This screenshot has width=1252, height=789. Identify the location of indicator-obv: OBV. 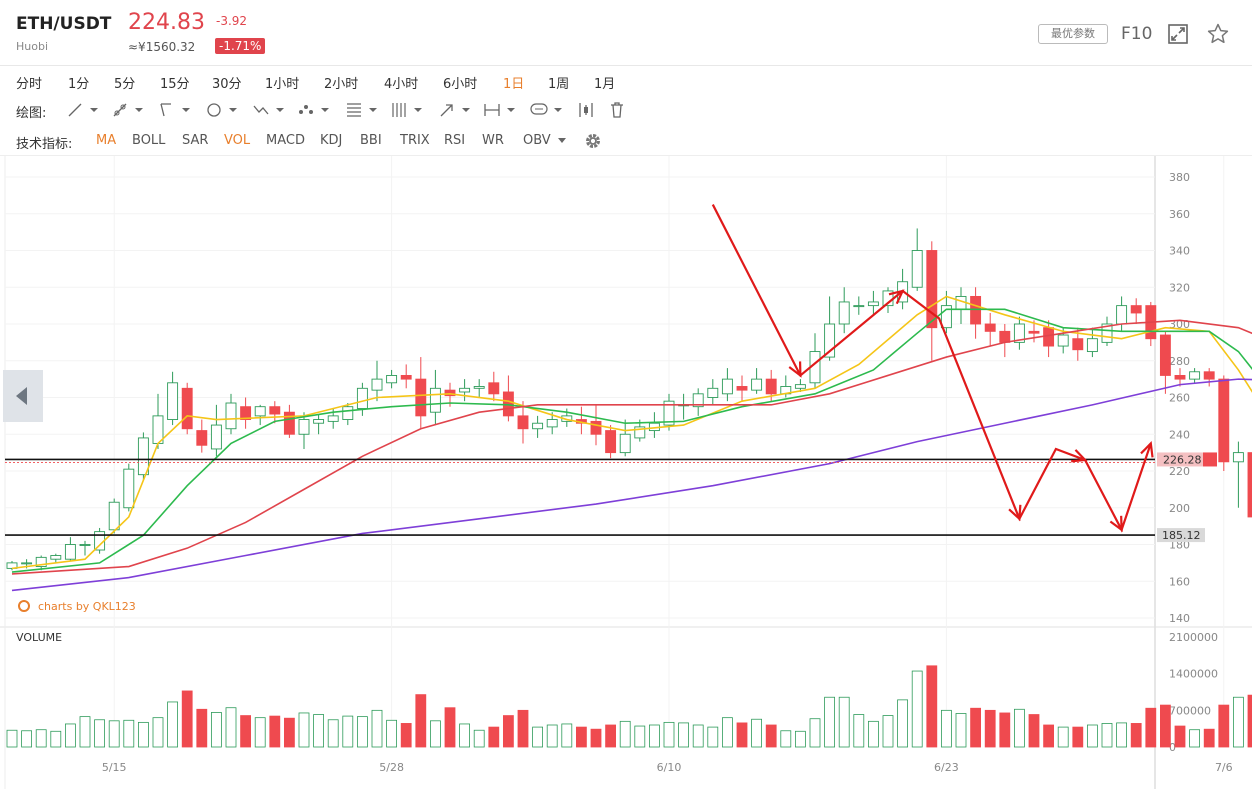
(537, 140).